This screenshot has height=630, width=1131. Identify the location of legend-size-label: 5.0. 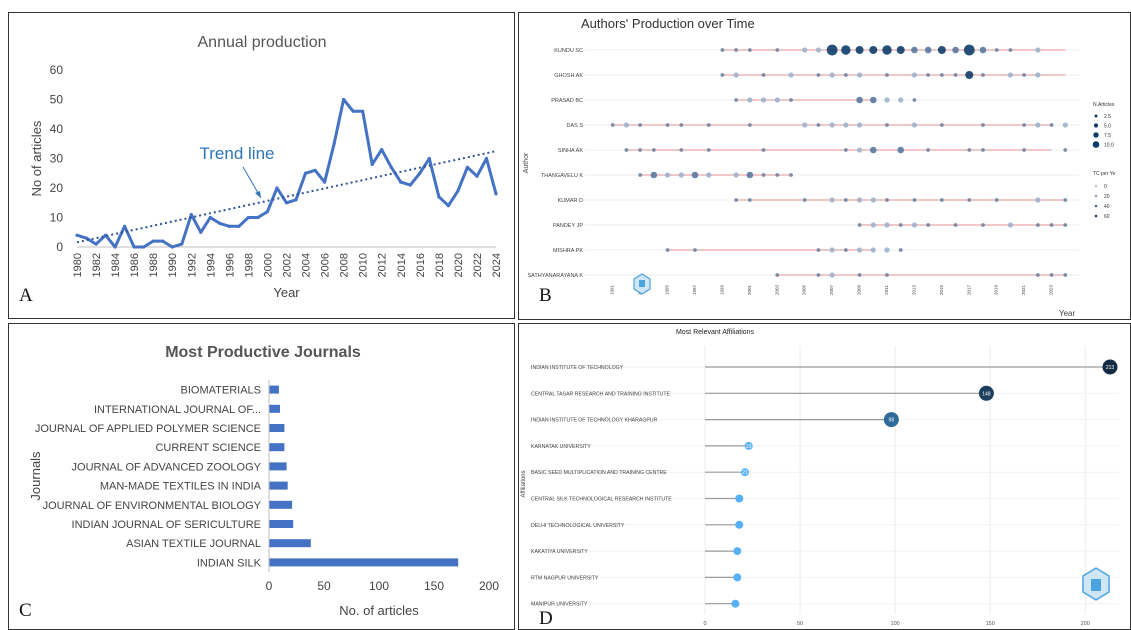
(1107, 127).